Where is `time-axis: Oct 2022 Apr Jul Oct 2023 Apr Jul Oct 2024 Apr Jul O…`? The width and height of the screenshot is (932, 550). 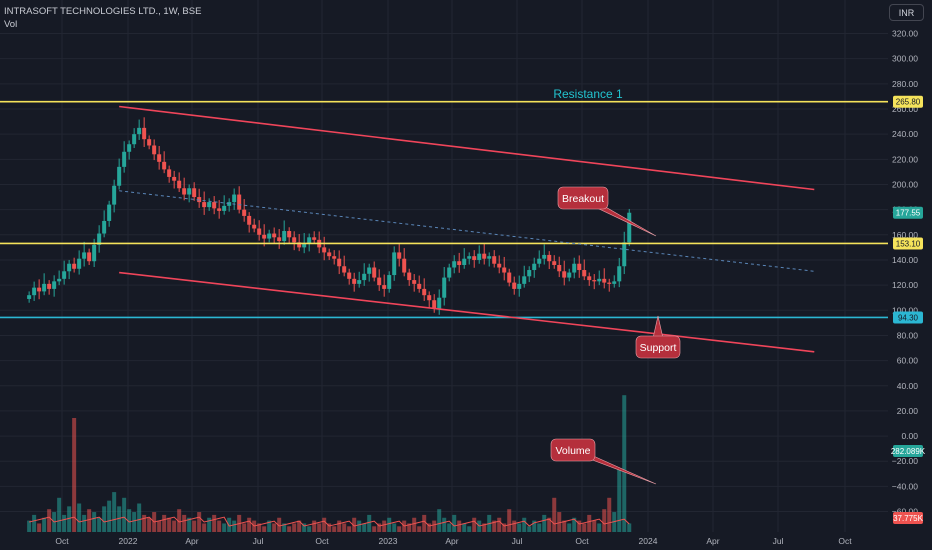
time-axis: Oct 2022 Apr Jul Oct 2023 Apr Jul Oct 2024 Apr Jul O… is located at coordinates (453, 541).